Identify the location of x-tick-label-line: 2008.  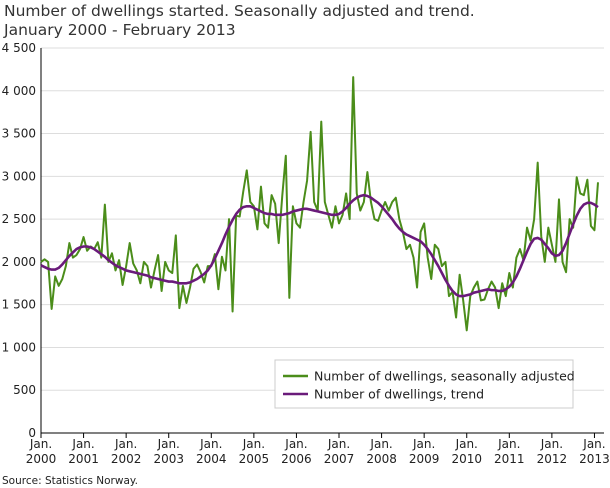
(381, 459).